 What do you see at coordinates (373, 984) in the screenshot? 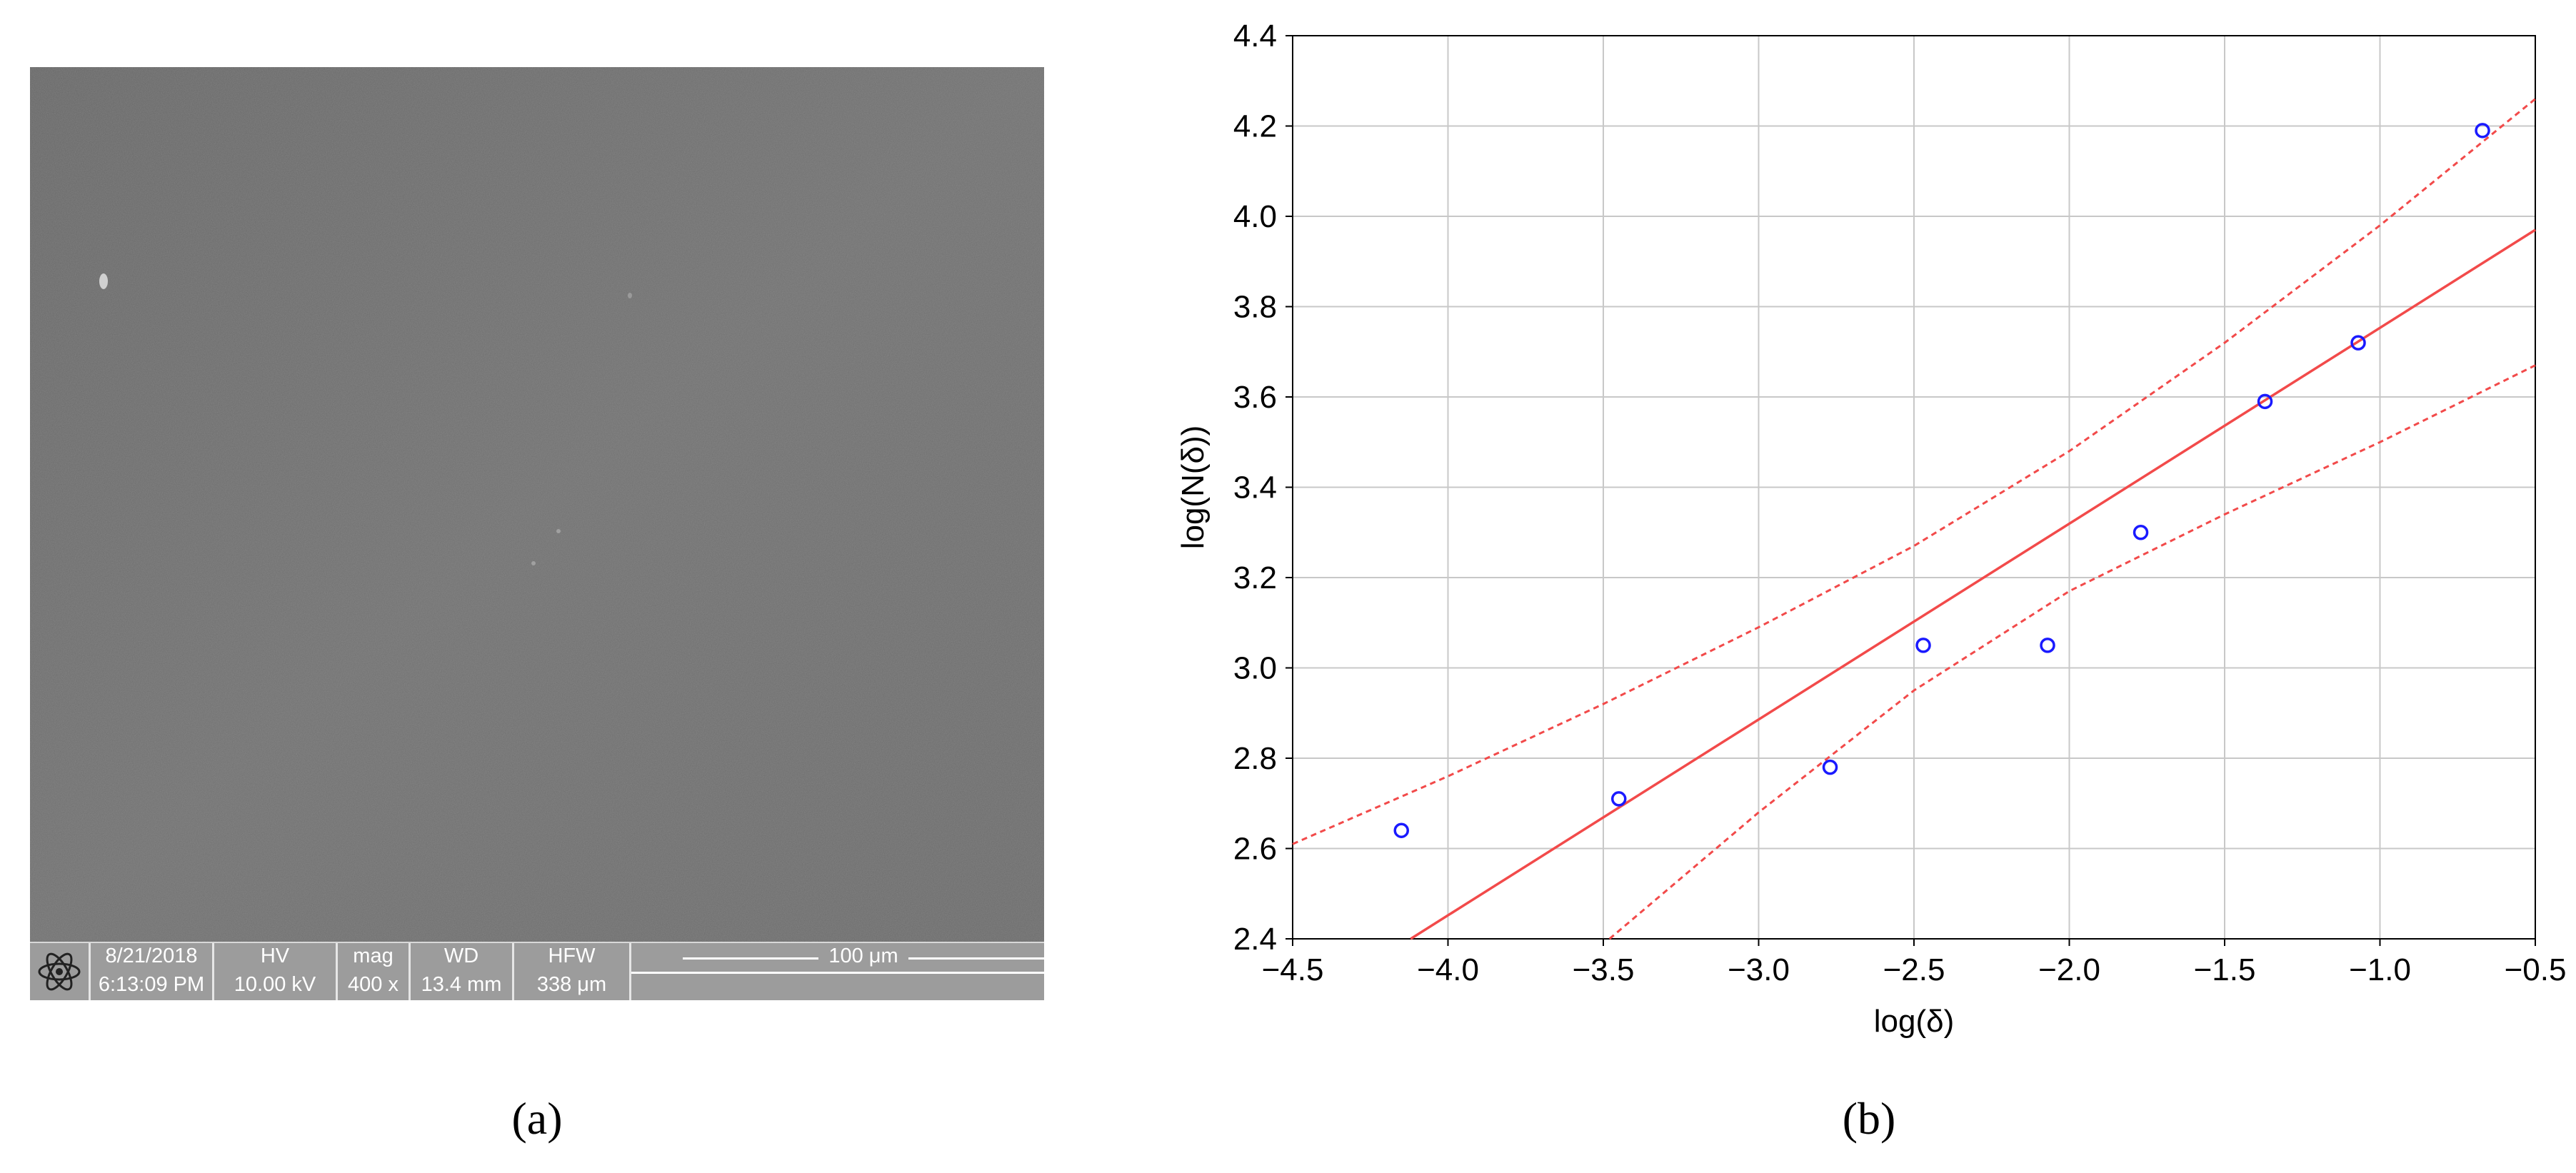
I see `mag-value: 400 x` at bounding box center [373, 984].